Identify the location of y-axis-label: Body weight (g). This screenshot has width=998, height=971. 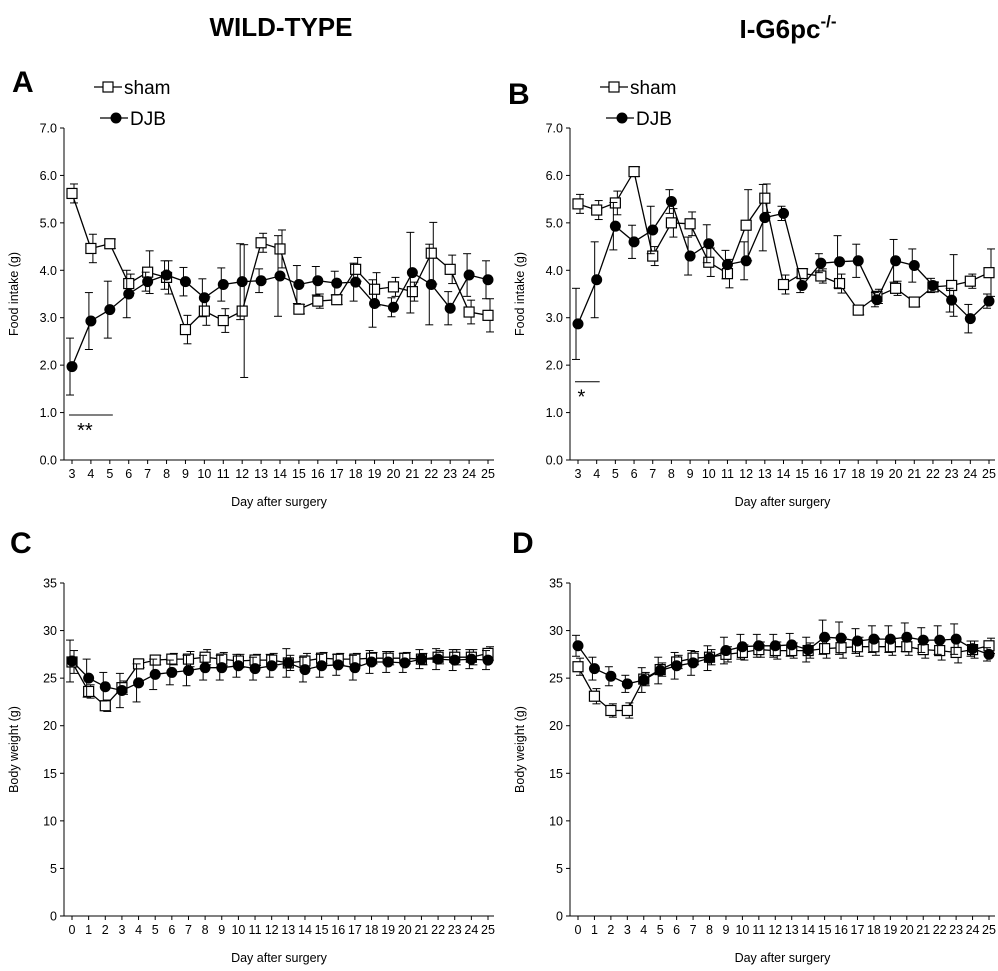
(520, 749).